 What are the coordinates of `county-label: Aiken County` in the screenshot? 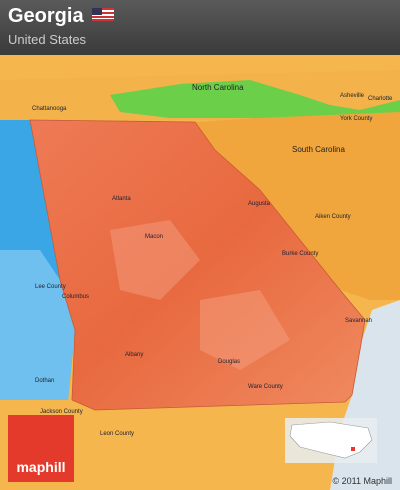 It's located at (333, 217).